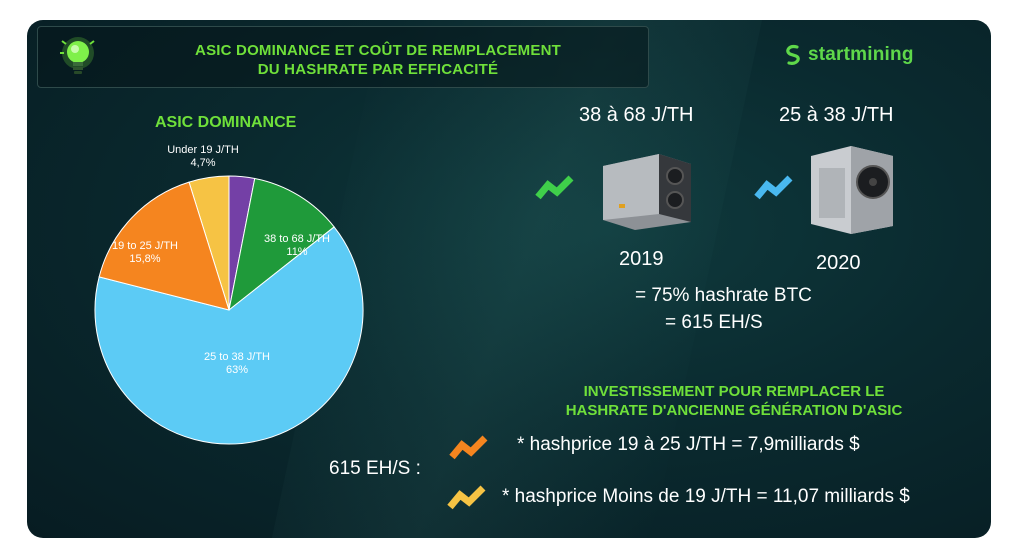 The image size is (1024, 558). I want to click on asic-miner-2019-image, so click(647, 192).